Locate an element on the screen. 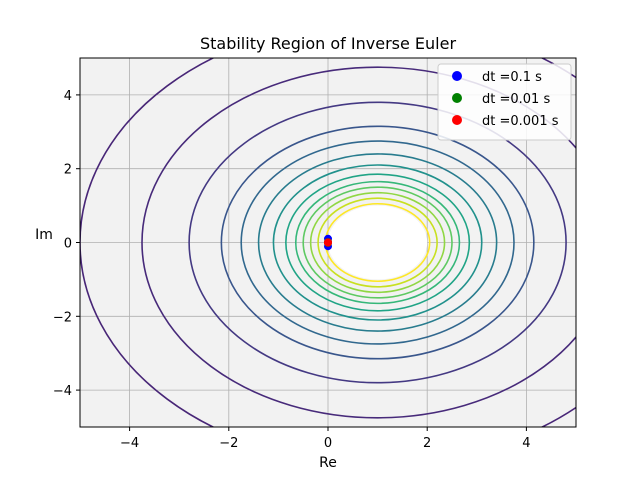 The width and height of the screenshot is (640, 480). legend-box is located at coordinates (504, 102).